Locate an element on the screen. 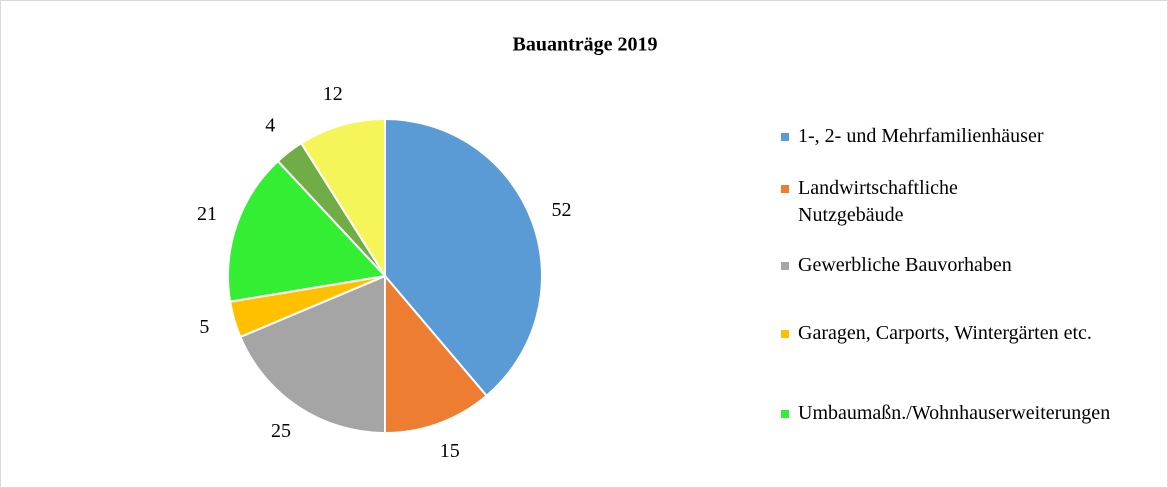 The image size is (1168, 488). legend-label: Garagen, Carports, Wintergärten etc. is located at coordinates (945, 333).